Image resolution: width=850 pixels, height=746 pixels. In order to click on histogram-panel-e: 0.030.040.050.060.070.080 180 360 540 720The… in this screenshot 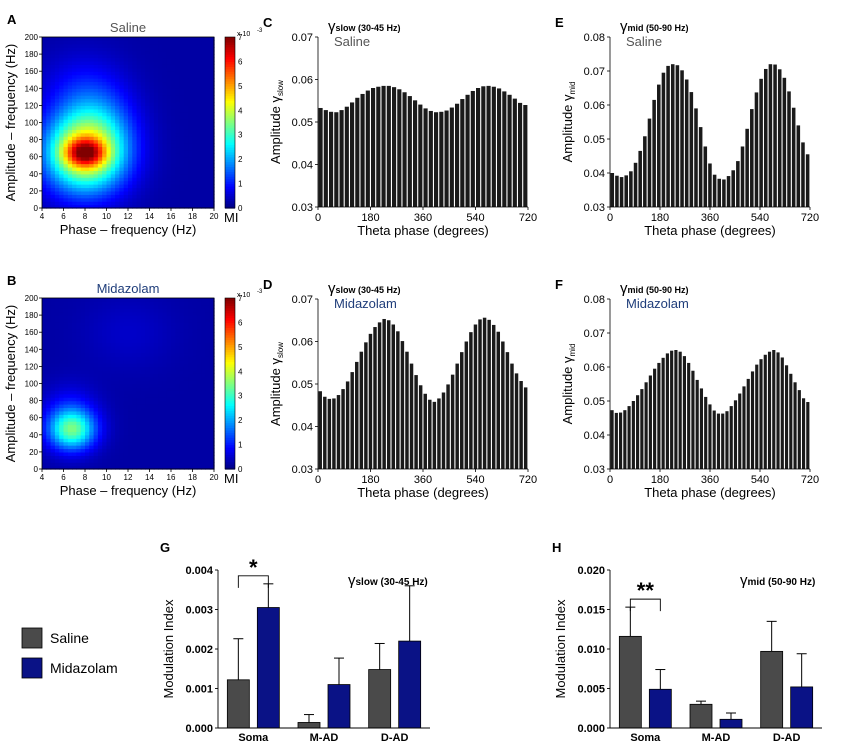, I will do `click(687, 126)`.